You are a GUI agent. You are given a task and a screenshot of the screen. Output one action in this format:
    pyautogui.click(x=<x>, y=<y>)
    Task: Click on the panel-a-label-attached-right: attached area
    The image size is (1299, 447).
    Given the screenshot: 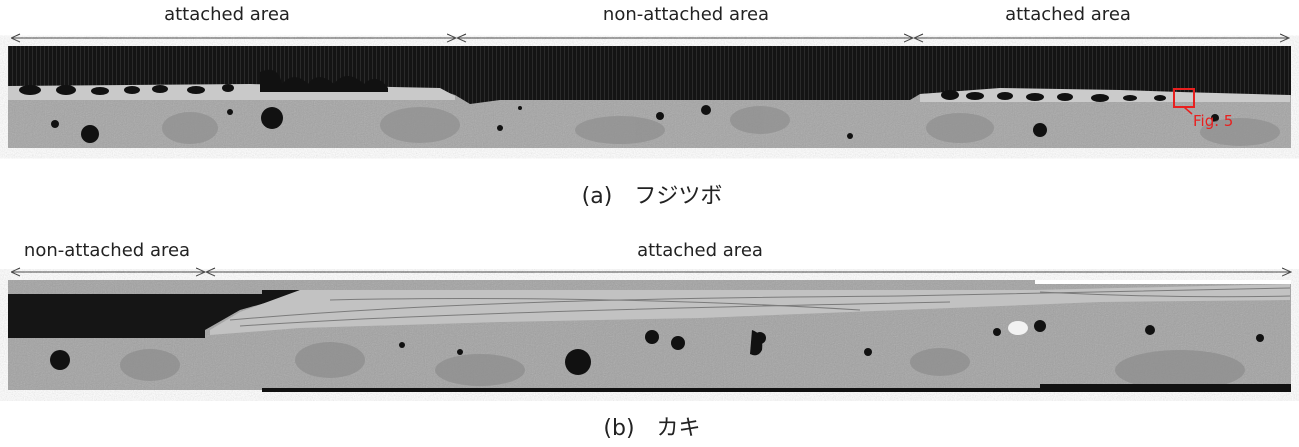 What is the action you would take?
    pyautogui.click(x=1068, y=14)
    